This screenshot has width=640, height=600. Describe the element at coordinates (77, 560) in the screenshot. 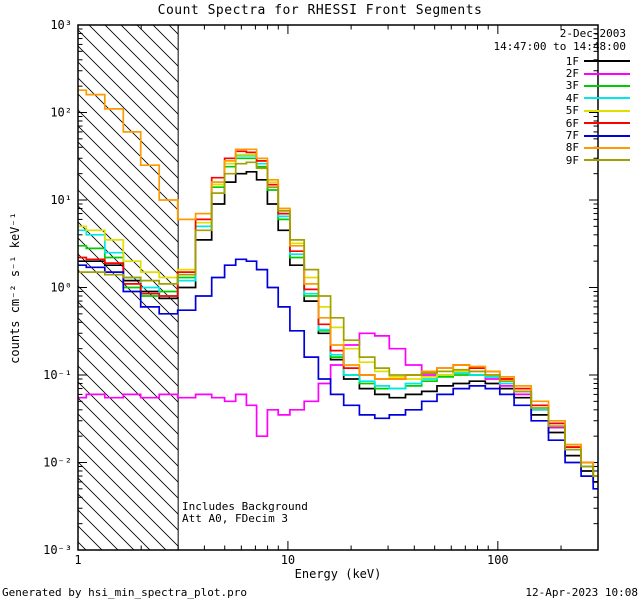

I see `svg-text: 1` at that location.